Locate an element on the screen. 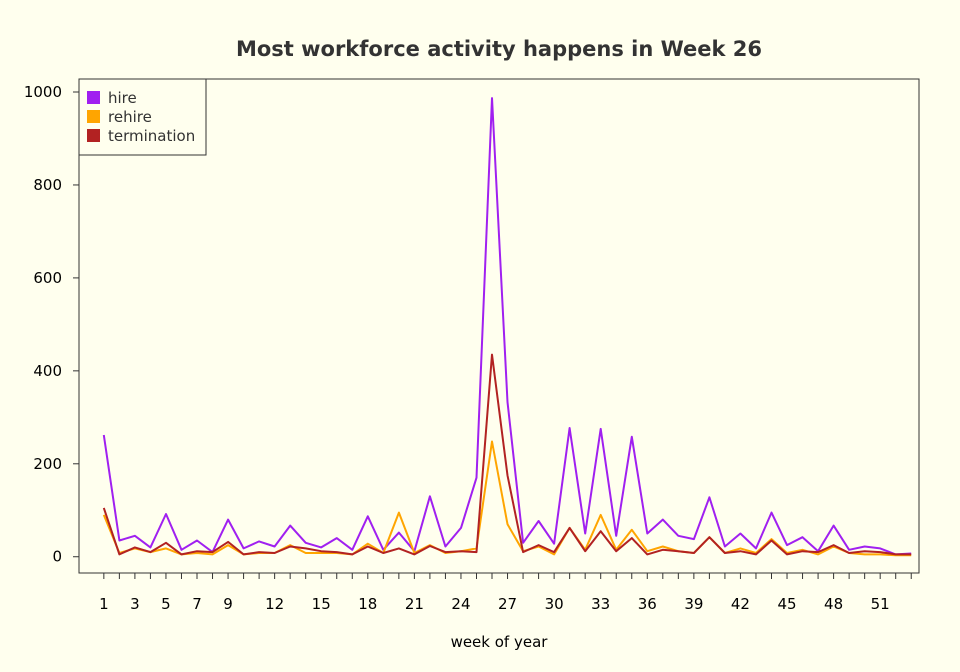 This screenshot has width=960, height=672. x-tick-label: 3 is located at coordinates (135, 604).